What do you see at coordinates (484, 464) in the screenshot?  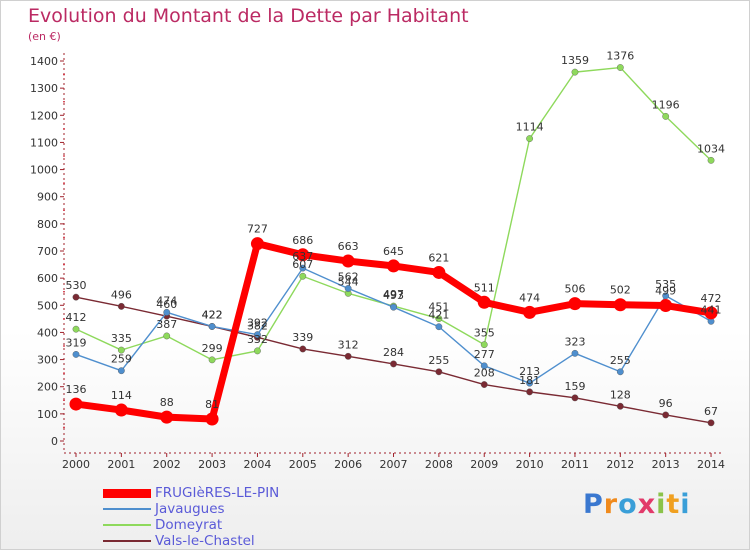 I see `x-tick-label: 2009` at bounding box center [484, 464].